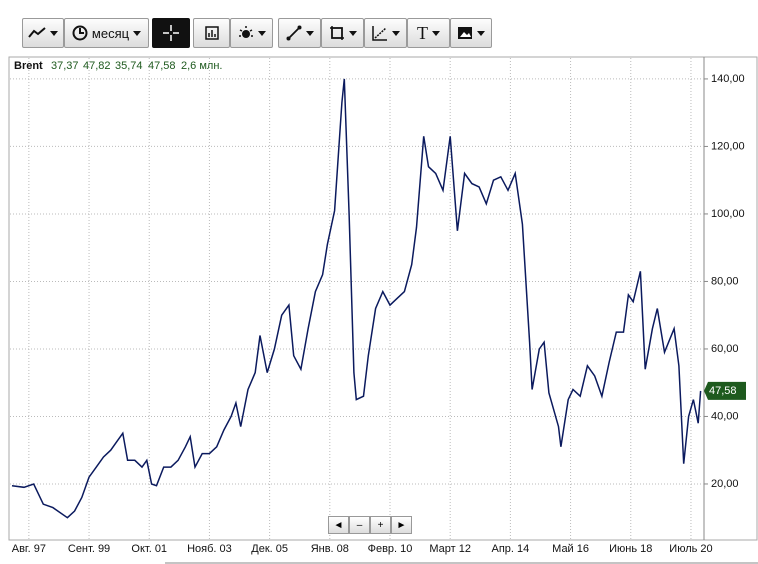 The image size is (758, 564). What do you see at coordinates (65, 66) in the screenshot?
I see `header-open: 37,37` at bounding box center [65, 66].